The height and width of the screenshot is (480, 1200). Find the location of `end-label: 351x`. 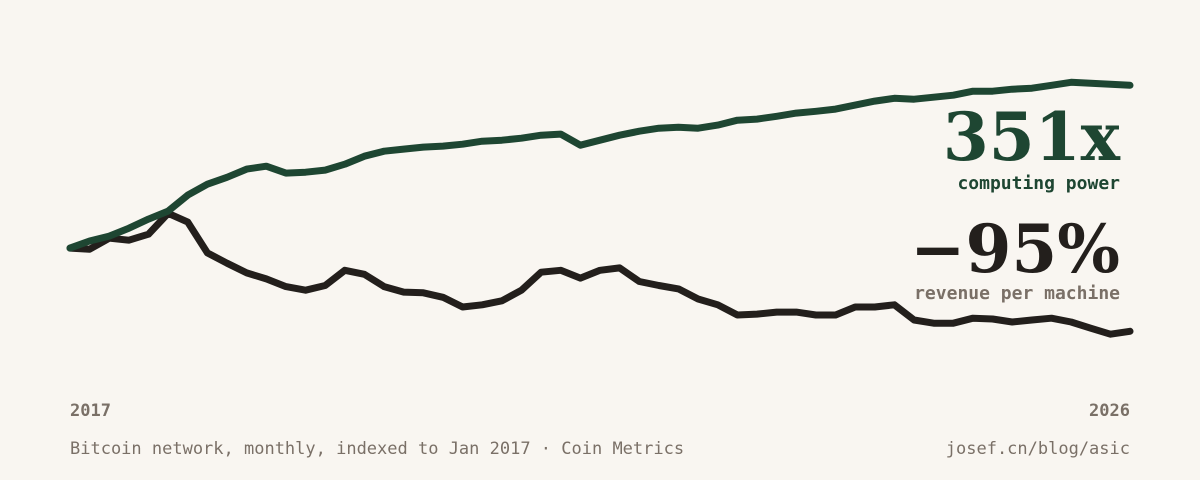

end-label: 351x is located at coordinates (1032, 137).